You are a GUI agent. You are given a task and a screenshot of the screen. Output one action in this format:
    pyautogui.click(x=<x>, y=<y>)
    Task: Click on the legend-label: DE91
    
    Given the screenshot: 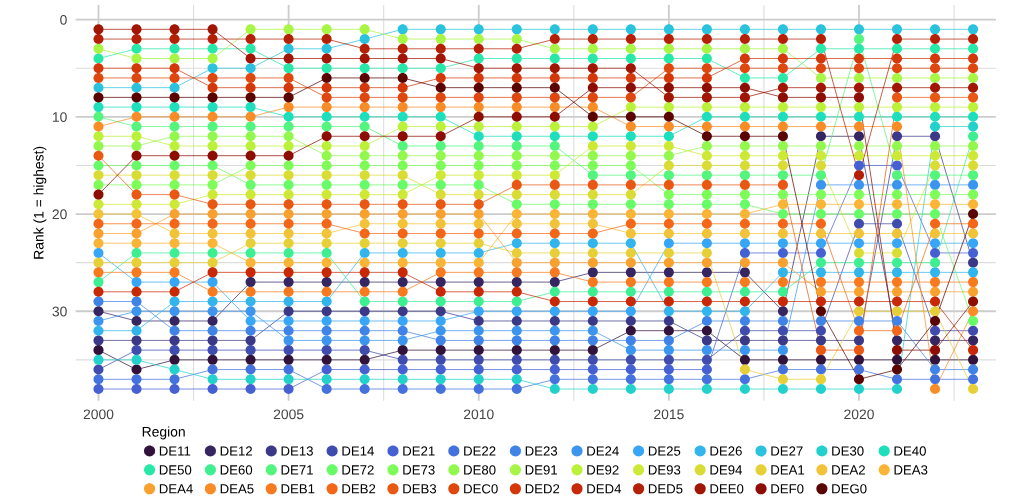 What is the action you would take?
    pyautogui.click(x=541, y=470)
    